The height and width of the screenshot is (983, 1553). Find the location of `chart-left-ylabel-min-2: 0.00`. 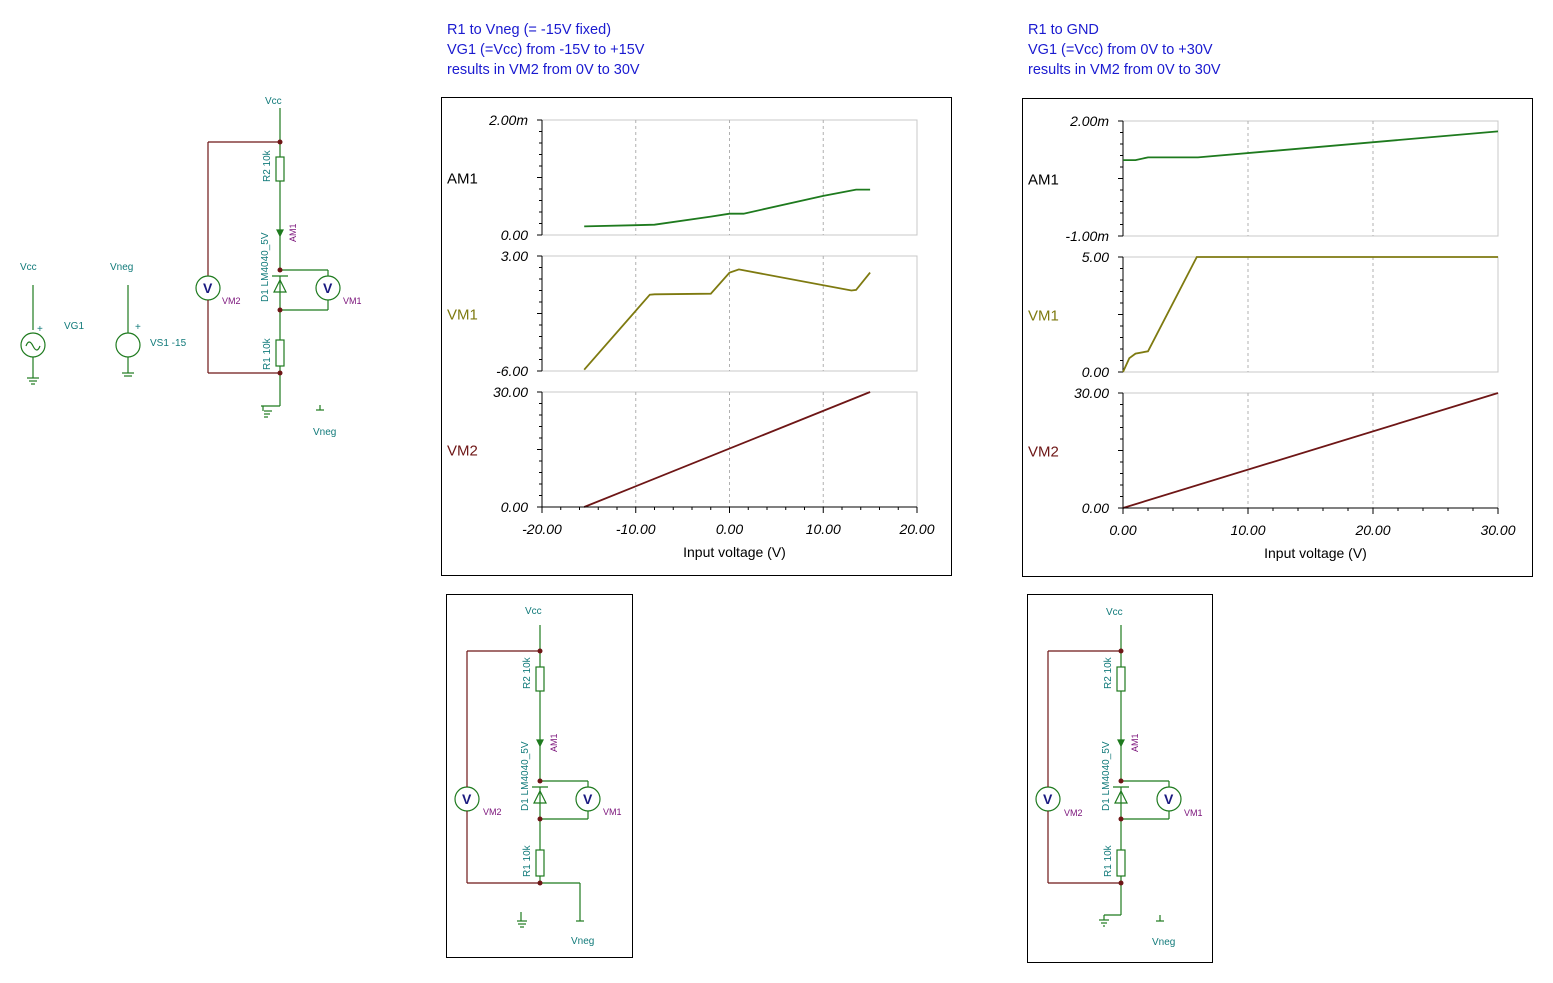

chart-left-ylabel-min-2: 0.00 is located at coordinates (514, 507).